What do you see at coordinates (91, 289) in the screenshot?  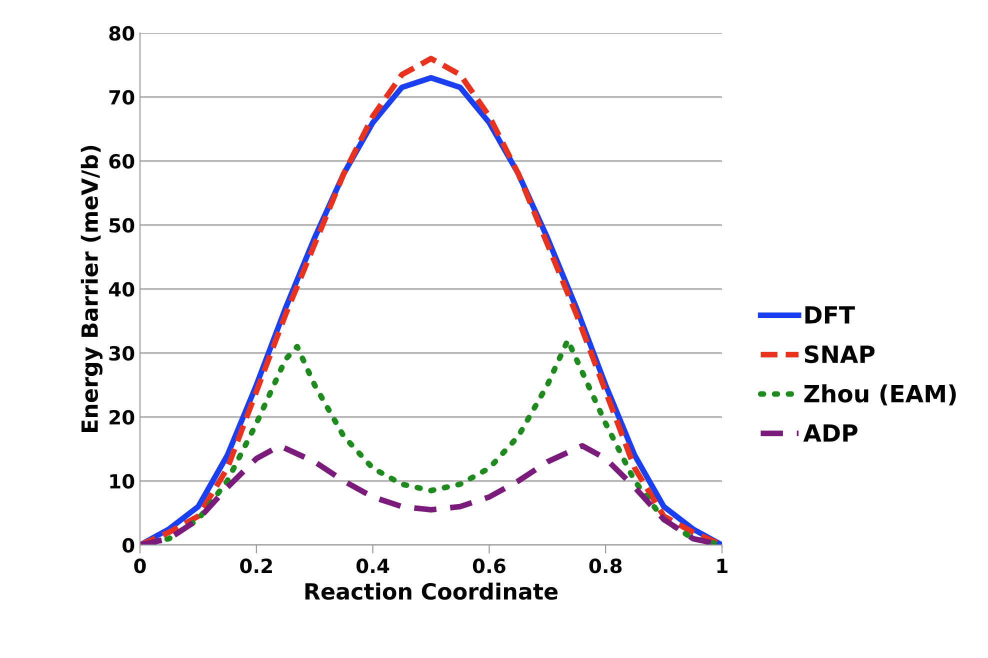 I see `y-axis-title: Energy Barrier (meV/b)` at bounding box center [91, 289].